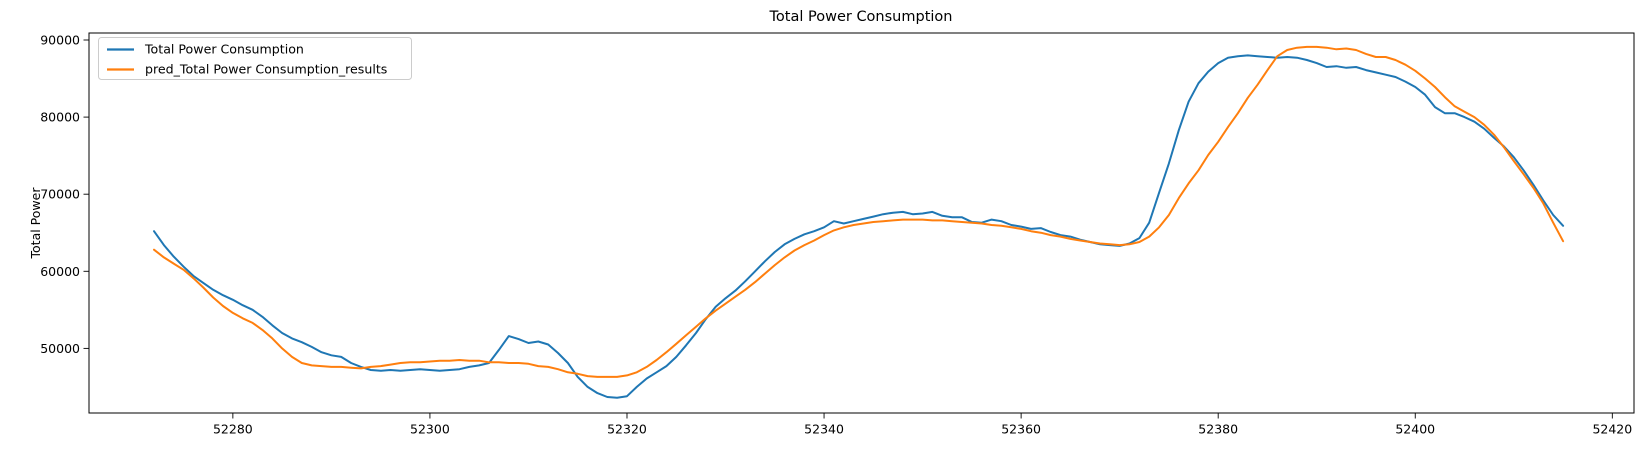  I want to click on chart-title: Total Power Consumption, so click(861, 17).